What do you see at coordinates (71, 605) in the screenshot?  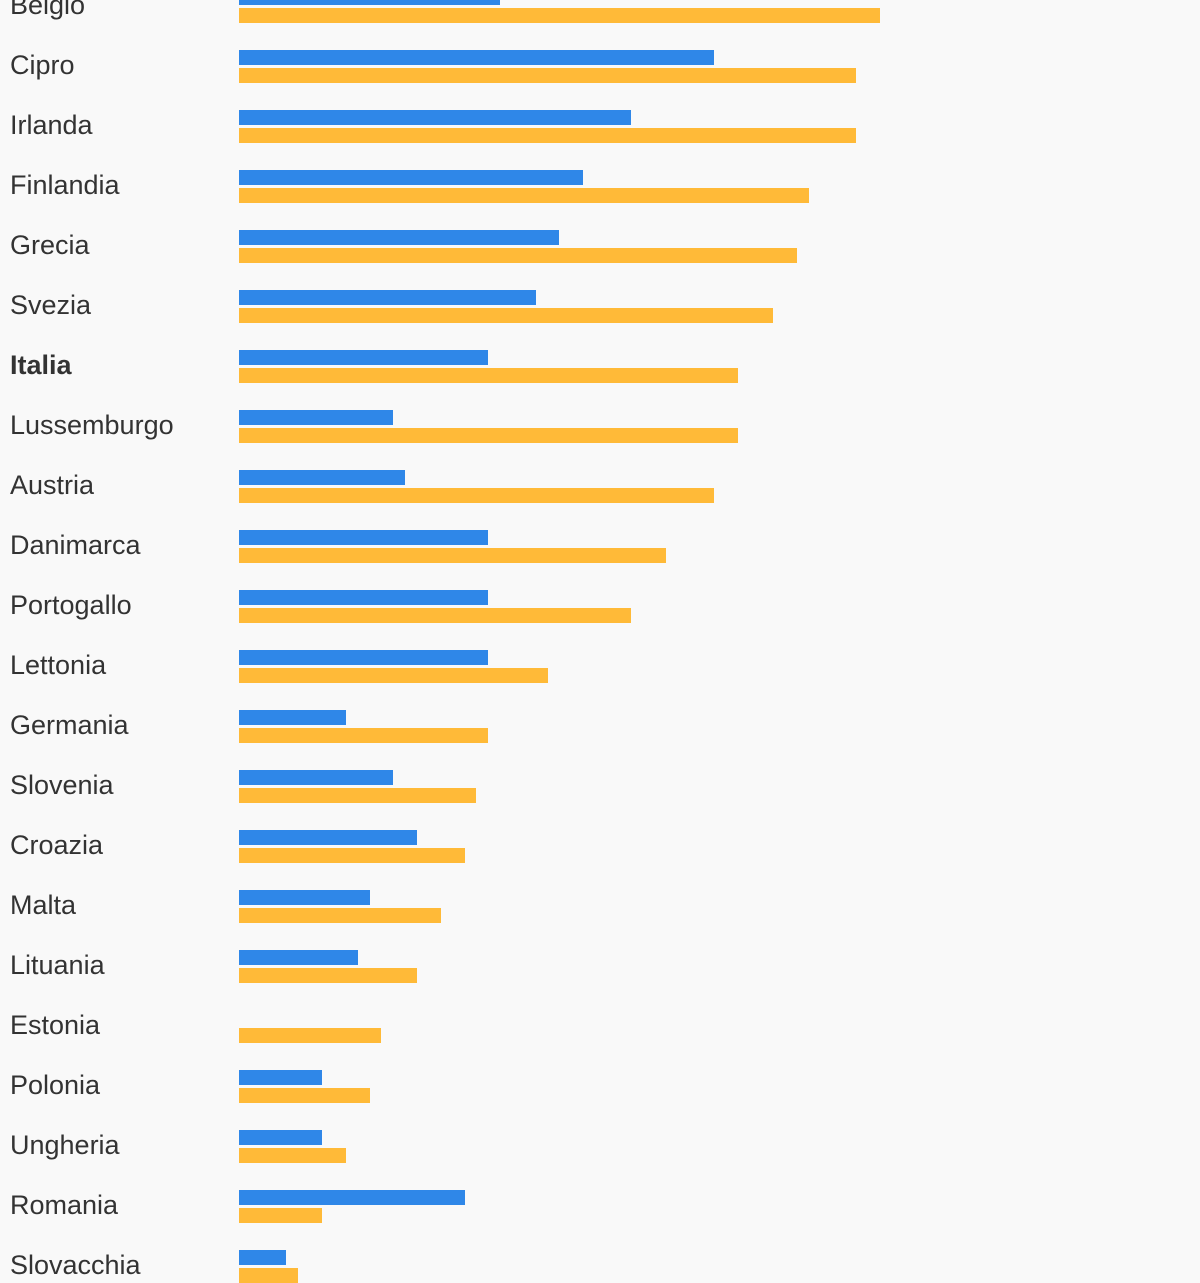 I see `category-label: Portogallo` at bounding box center [71, 605].